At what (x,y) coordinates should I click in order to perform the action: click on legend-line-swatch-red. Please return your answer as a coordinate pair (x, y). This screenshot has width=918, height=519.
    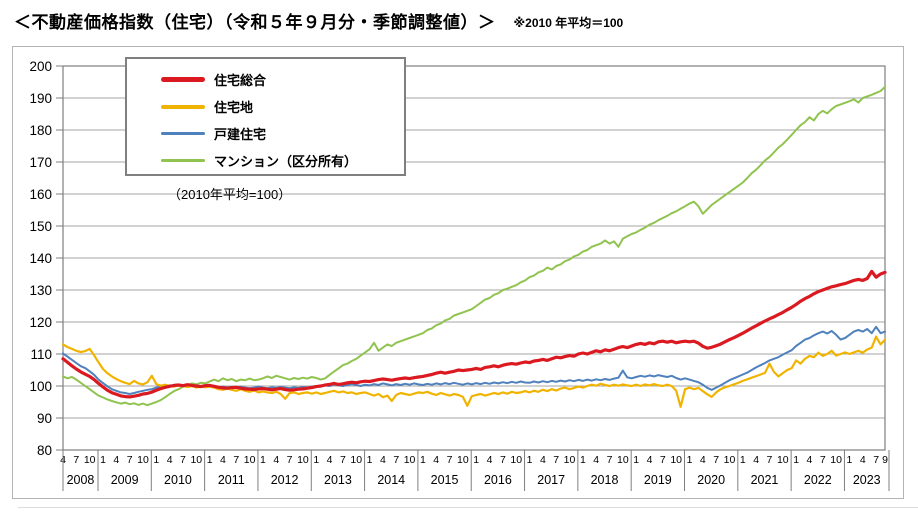
    Looking at the image, I should click on (183, 79).